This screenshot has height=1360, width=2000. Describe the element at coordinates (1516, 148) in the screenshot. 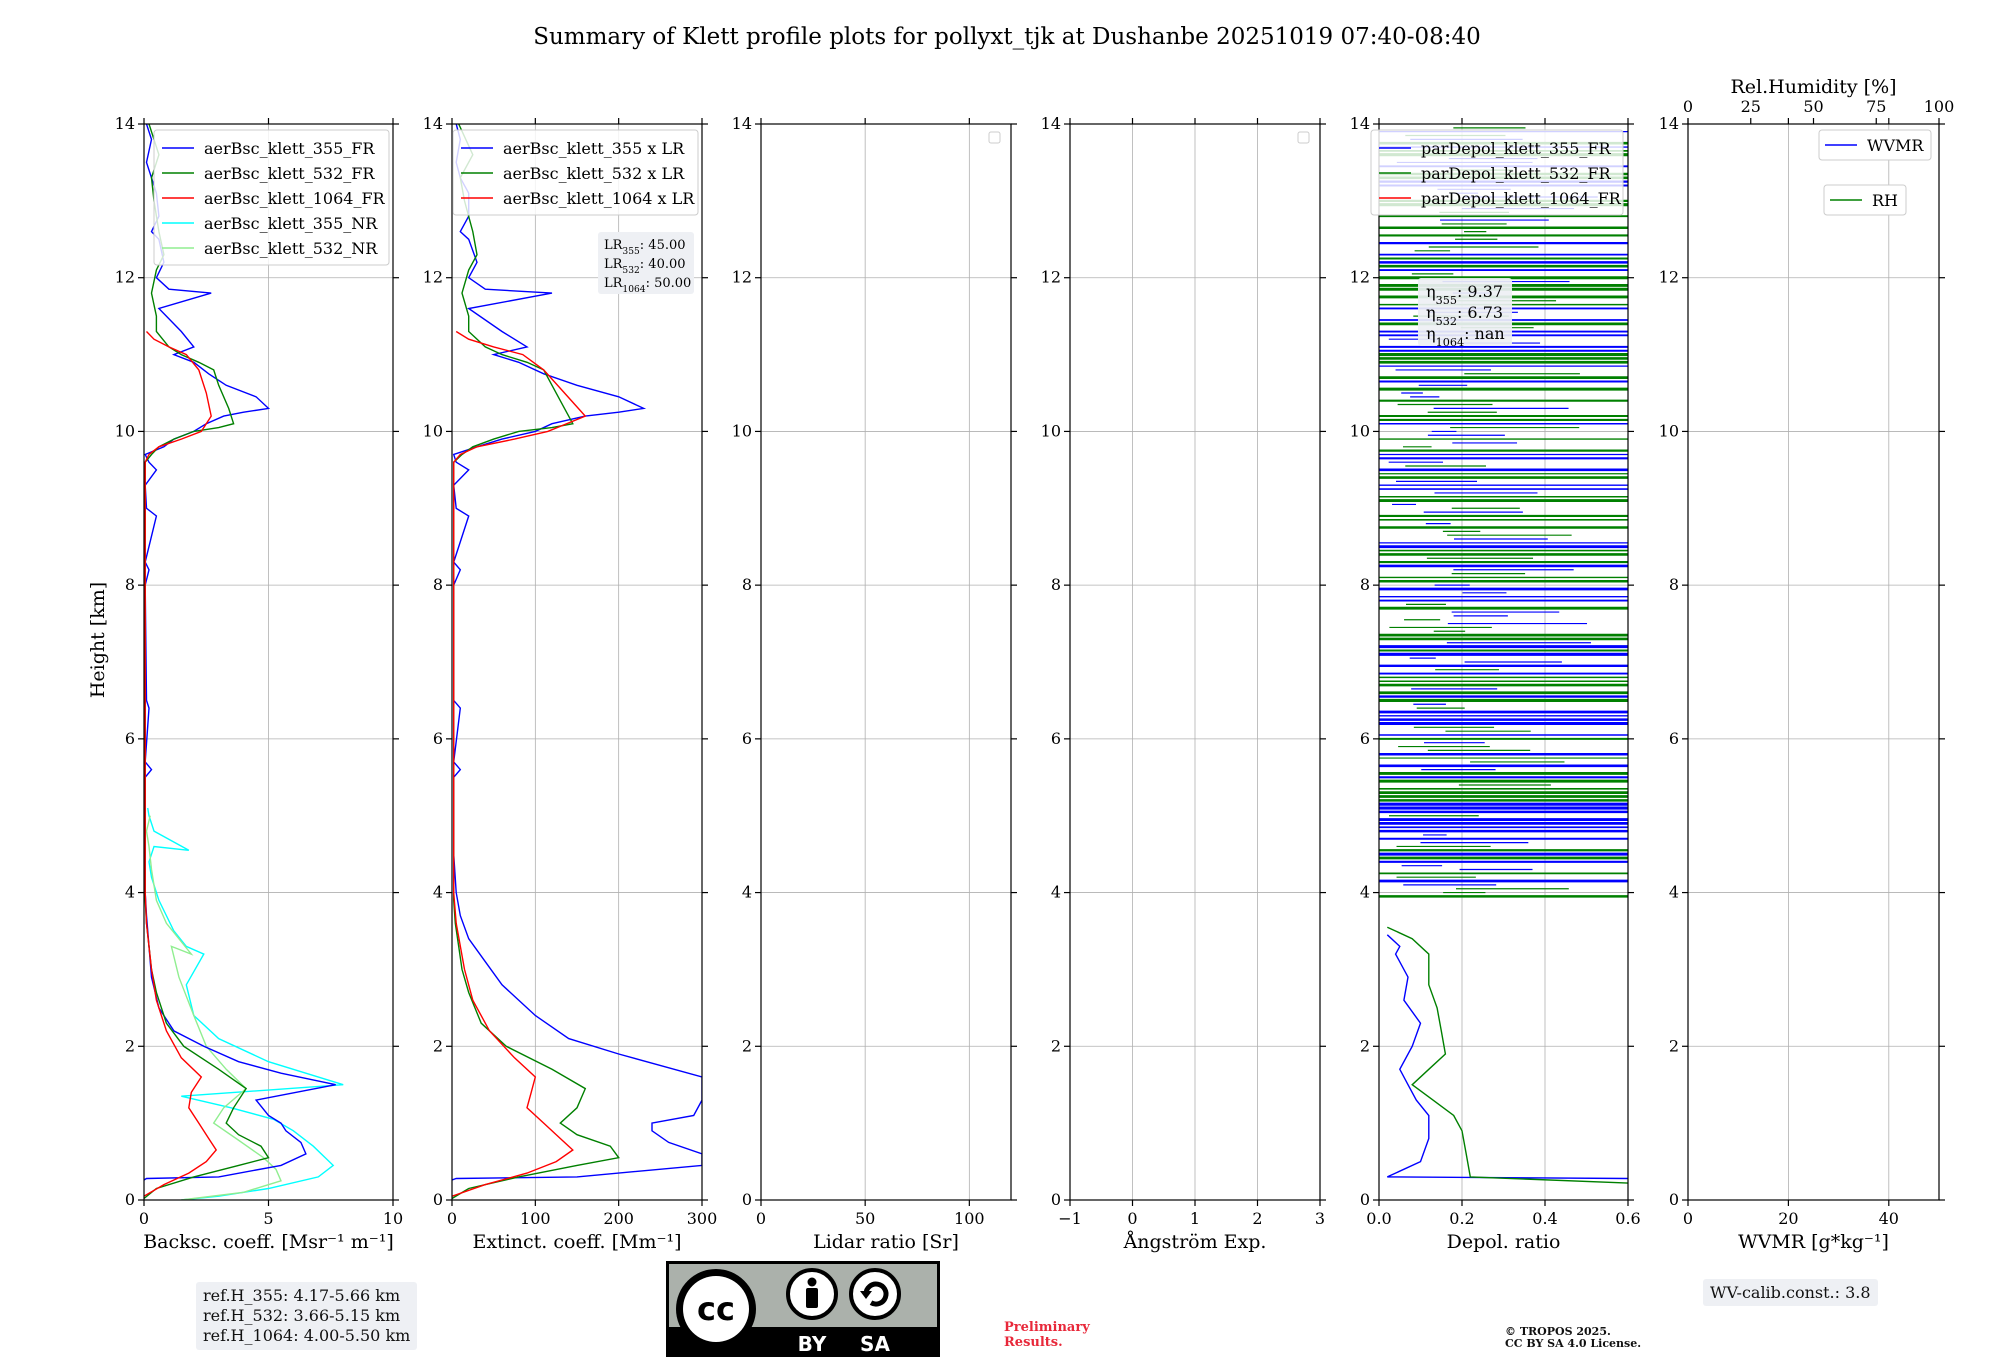

I see `legend-label: parDepol_klett_355_FR` at that location.